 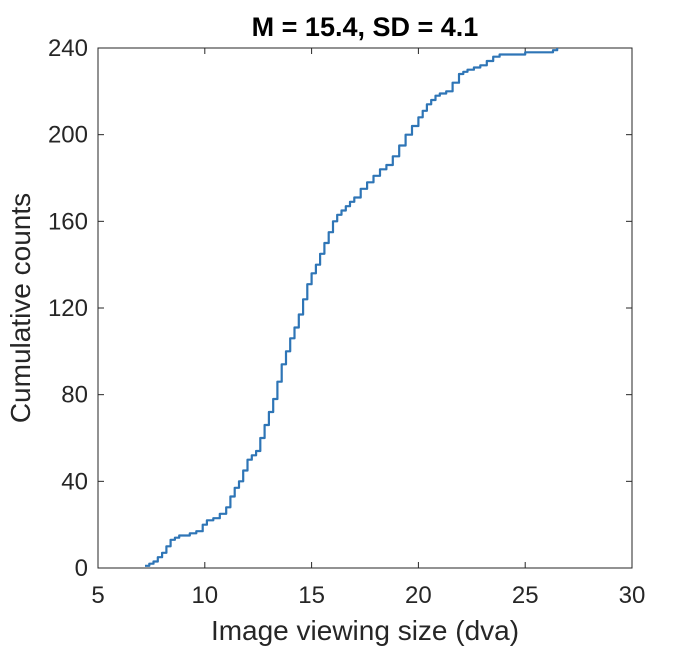 I want to click on x-axis-label: Image viewing size (dva), so click(x=365, y=630).